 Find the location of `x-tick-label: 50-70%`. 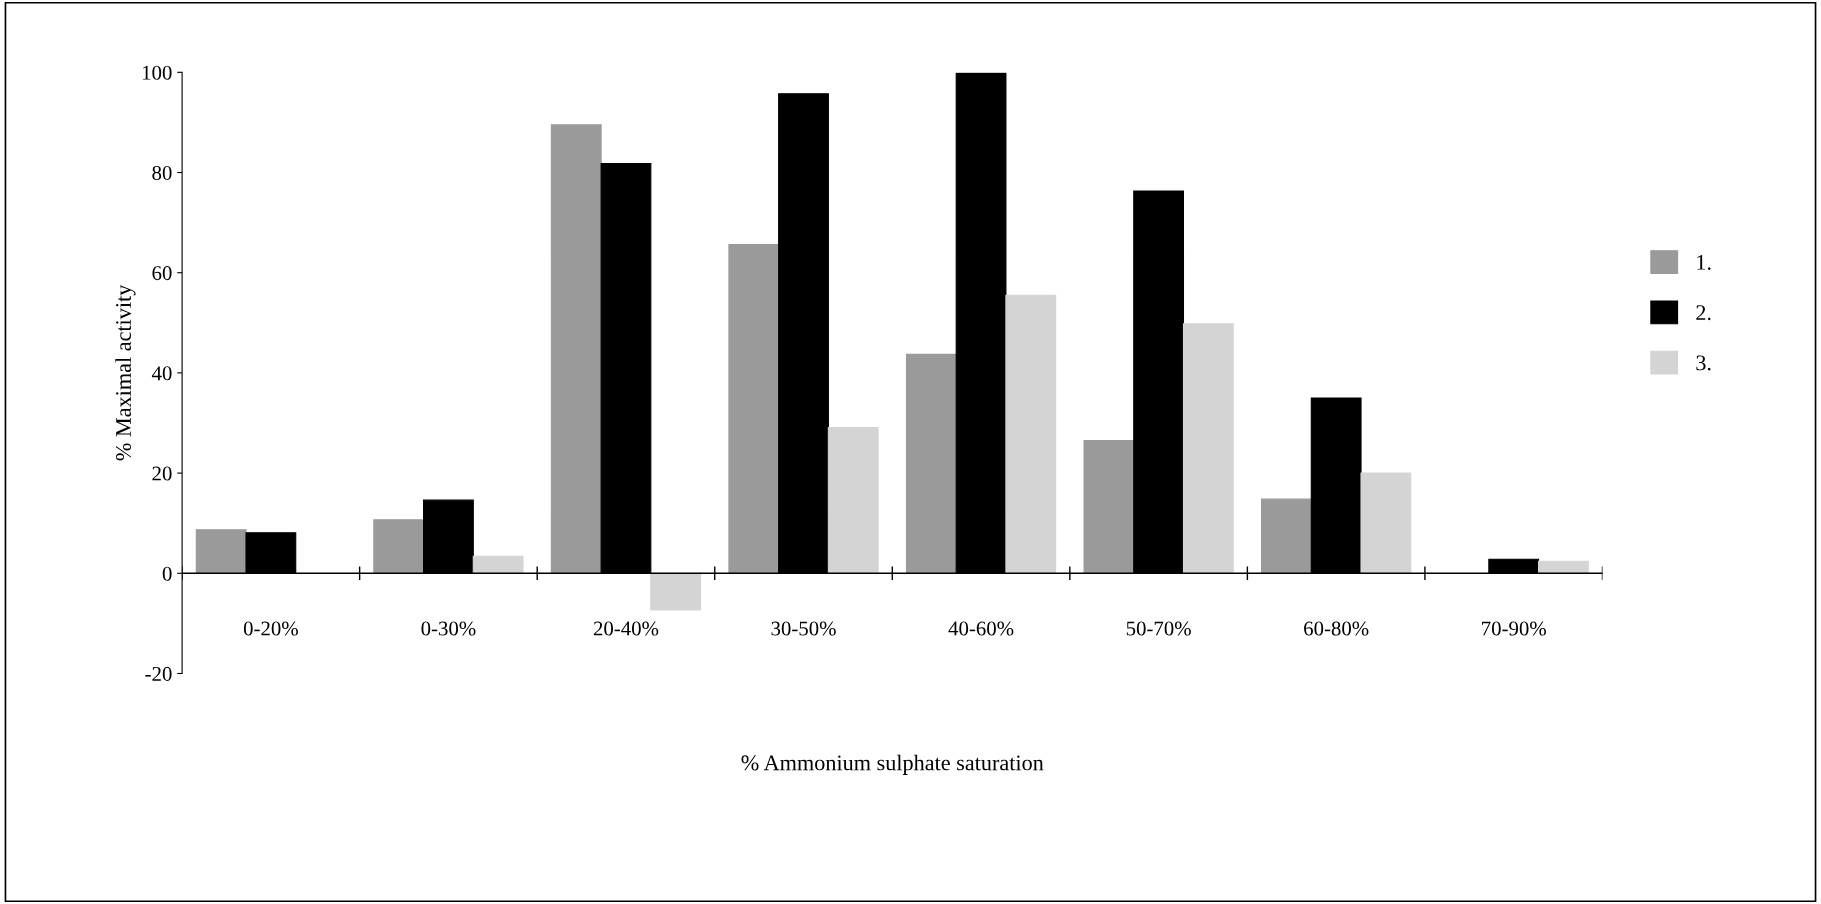

x-tick-label: 50-70% is located at coordinates (1158, 628).